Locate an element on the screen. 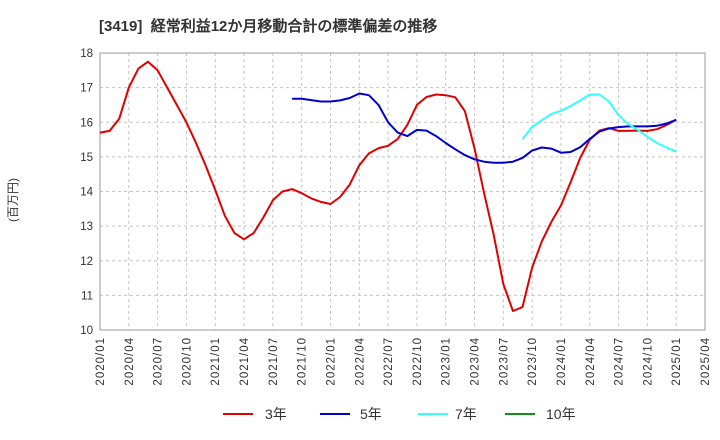 The height and width of the screenshot is (440, 720). y-tick-label: 12 is located at coordinates (86, 262).